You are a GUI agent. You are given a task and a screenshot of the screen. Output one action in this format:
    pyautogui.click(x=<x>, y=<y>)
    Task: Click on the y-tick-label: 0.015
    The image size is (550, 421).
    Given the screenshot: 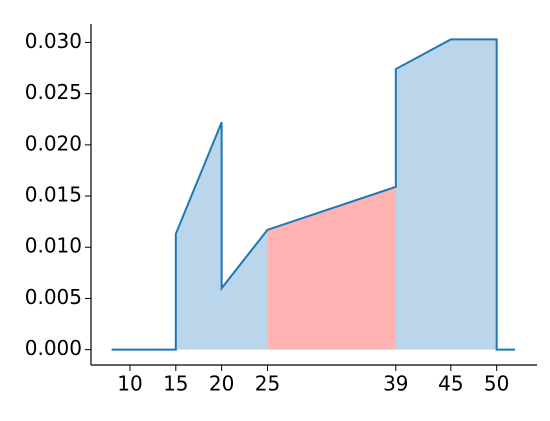 What is the action you would take?
    pyautogui.click(x=53, y=195)
    